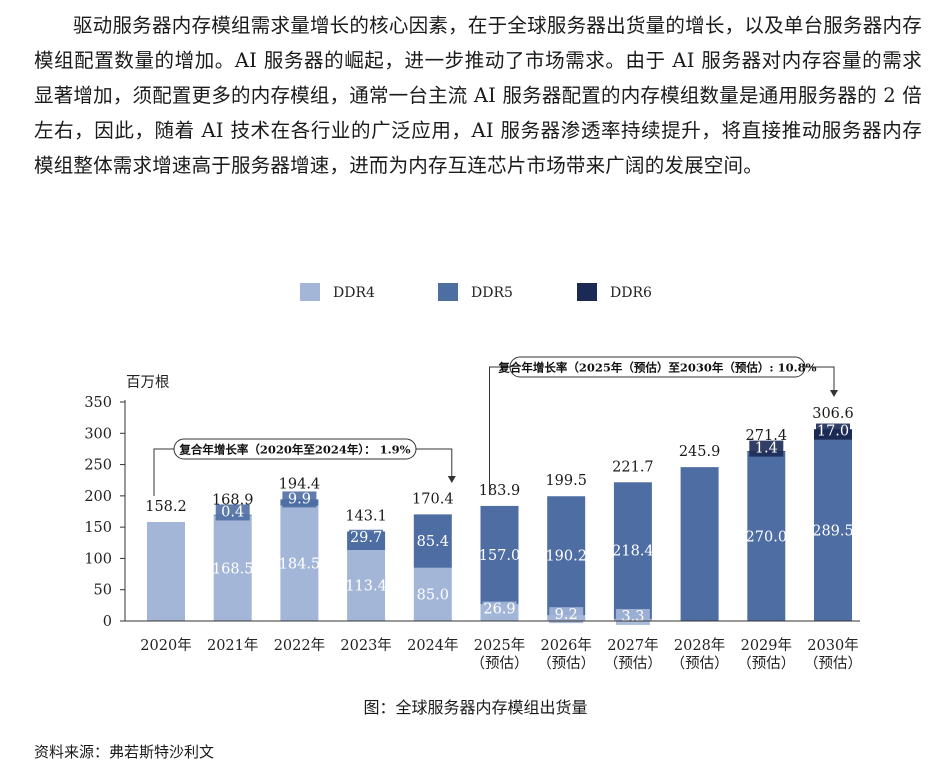  What do you see at coordinates (700, 452) in the screenshot?
I see `total-label-8: 245.9` at bounding box center [700, 452].